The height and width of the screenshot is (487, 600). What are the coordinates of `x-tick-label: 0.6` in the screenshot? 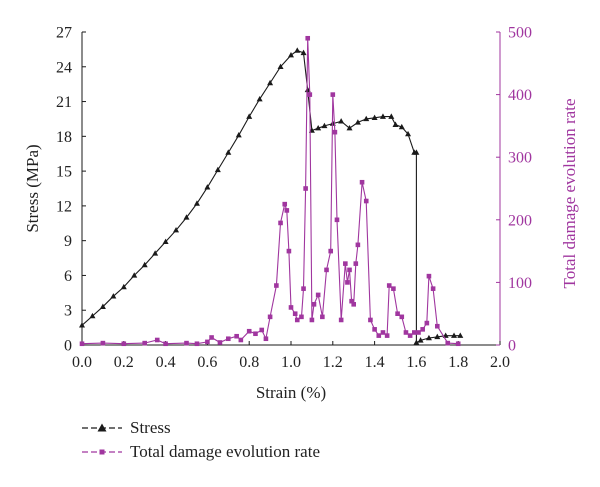 It's located at (207, 362).